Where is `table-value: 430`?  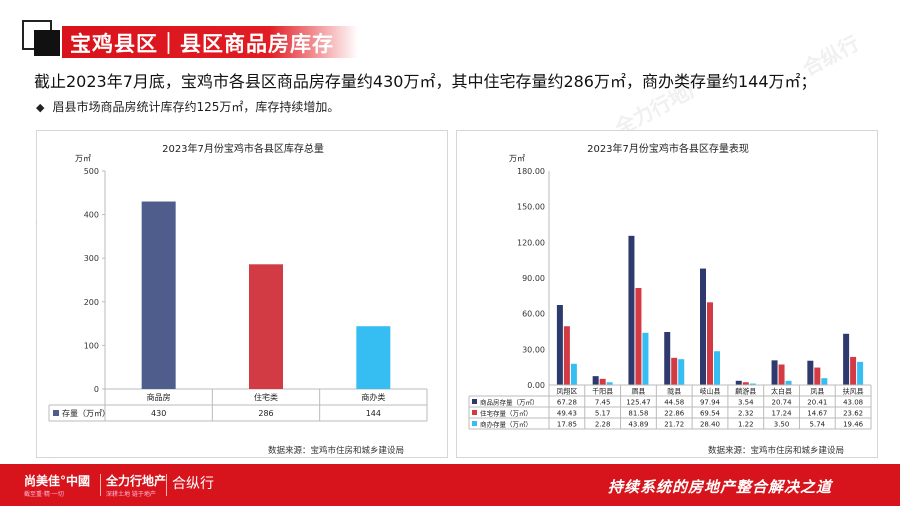 table-value: 430 is located at coordinates (158, 413).